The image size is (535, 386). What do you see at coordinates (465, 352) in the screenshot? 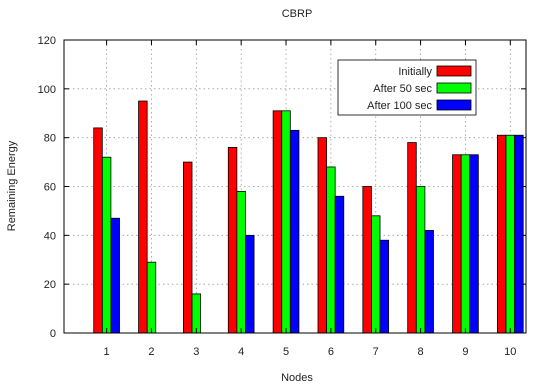
I see `x-tick-label: 9` at bounding box center [465, 352].